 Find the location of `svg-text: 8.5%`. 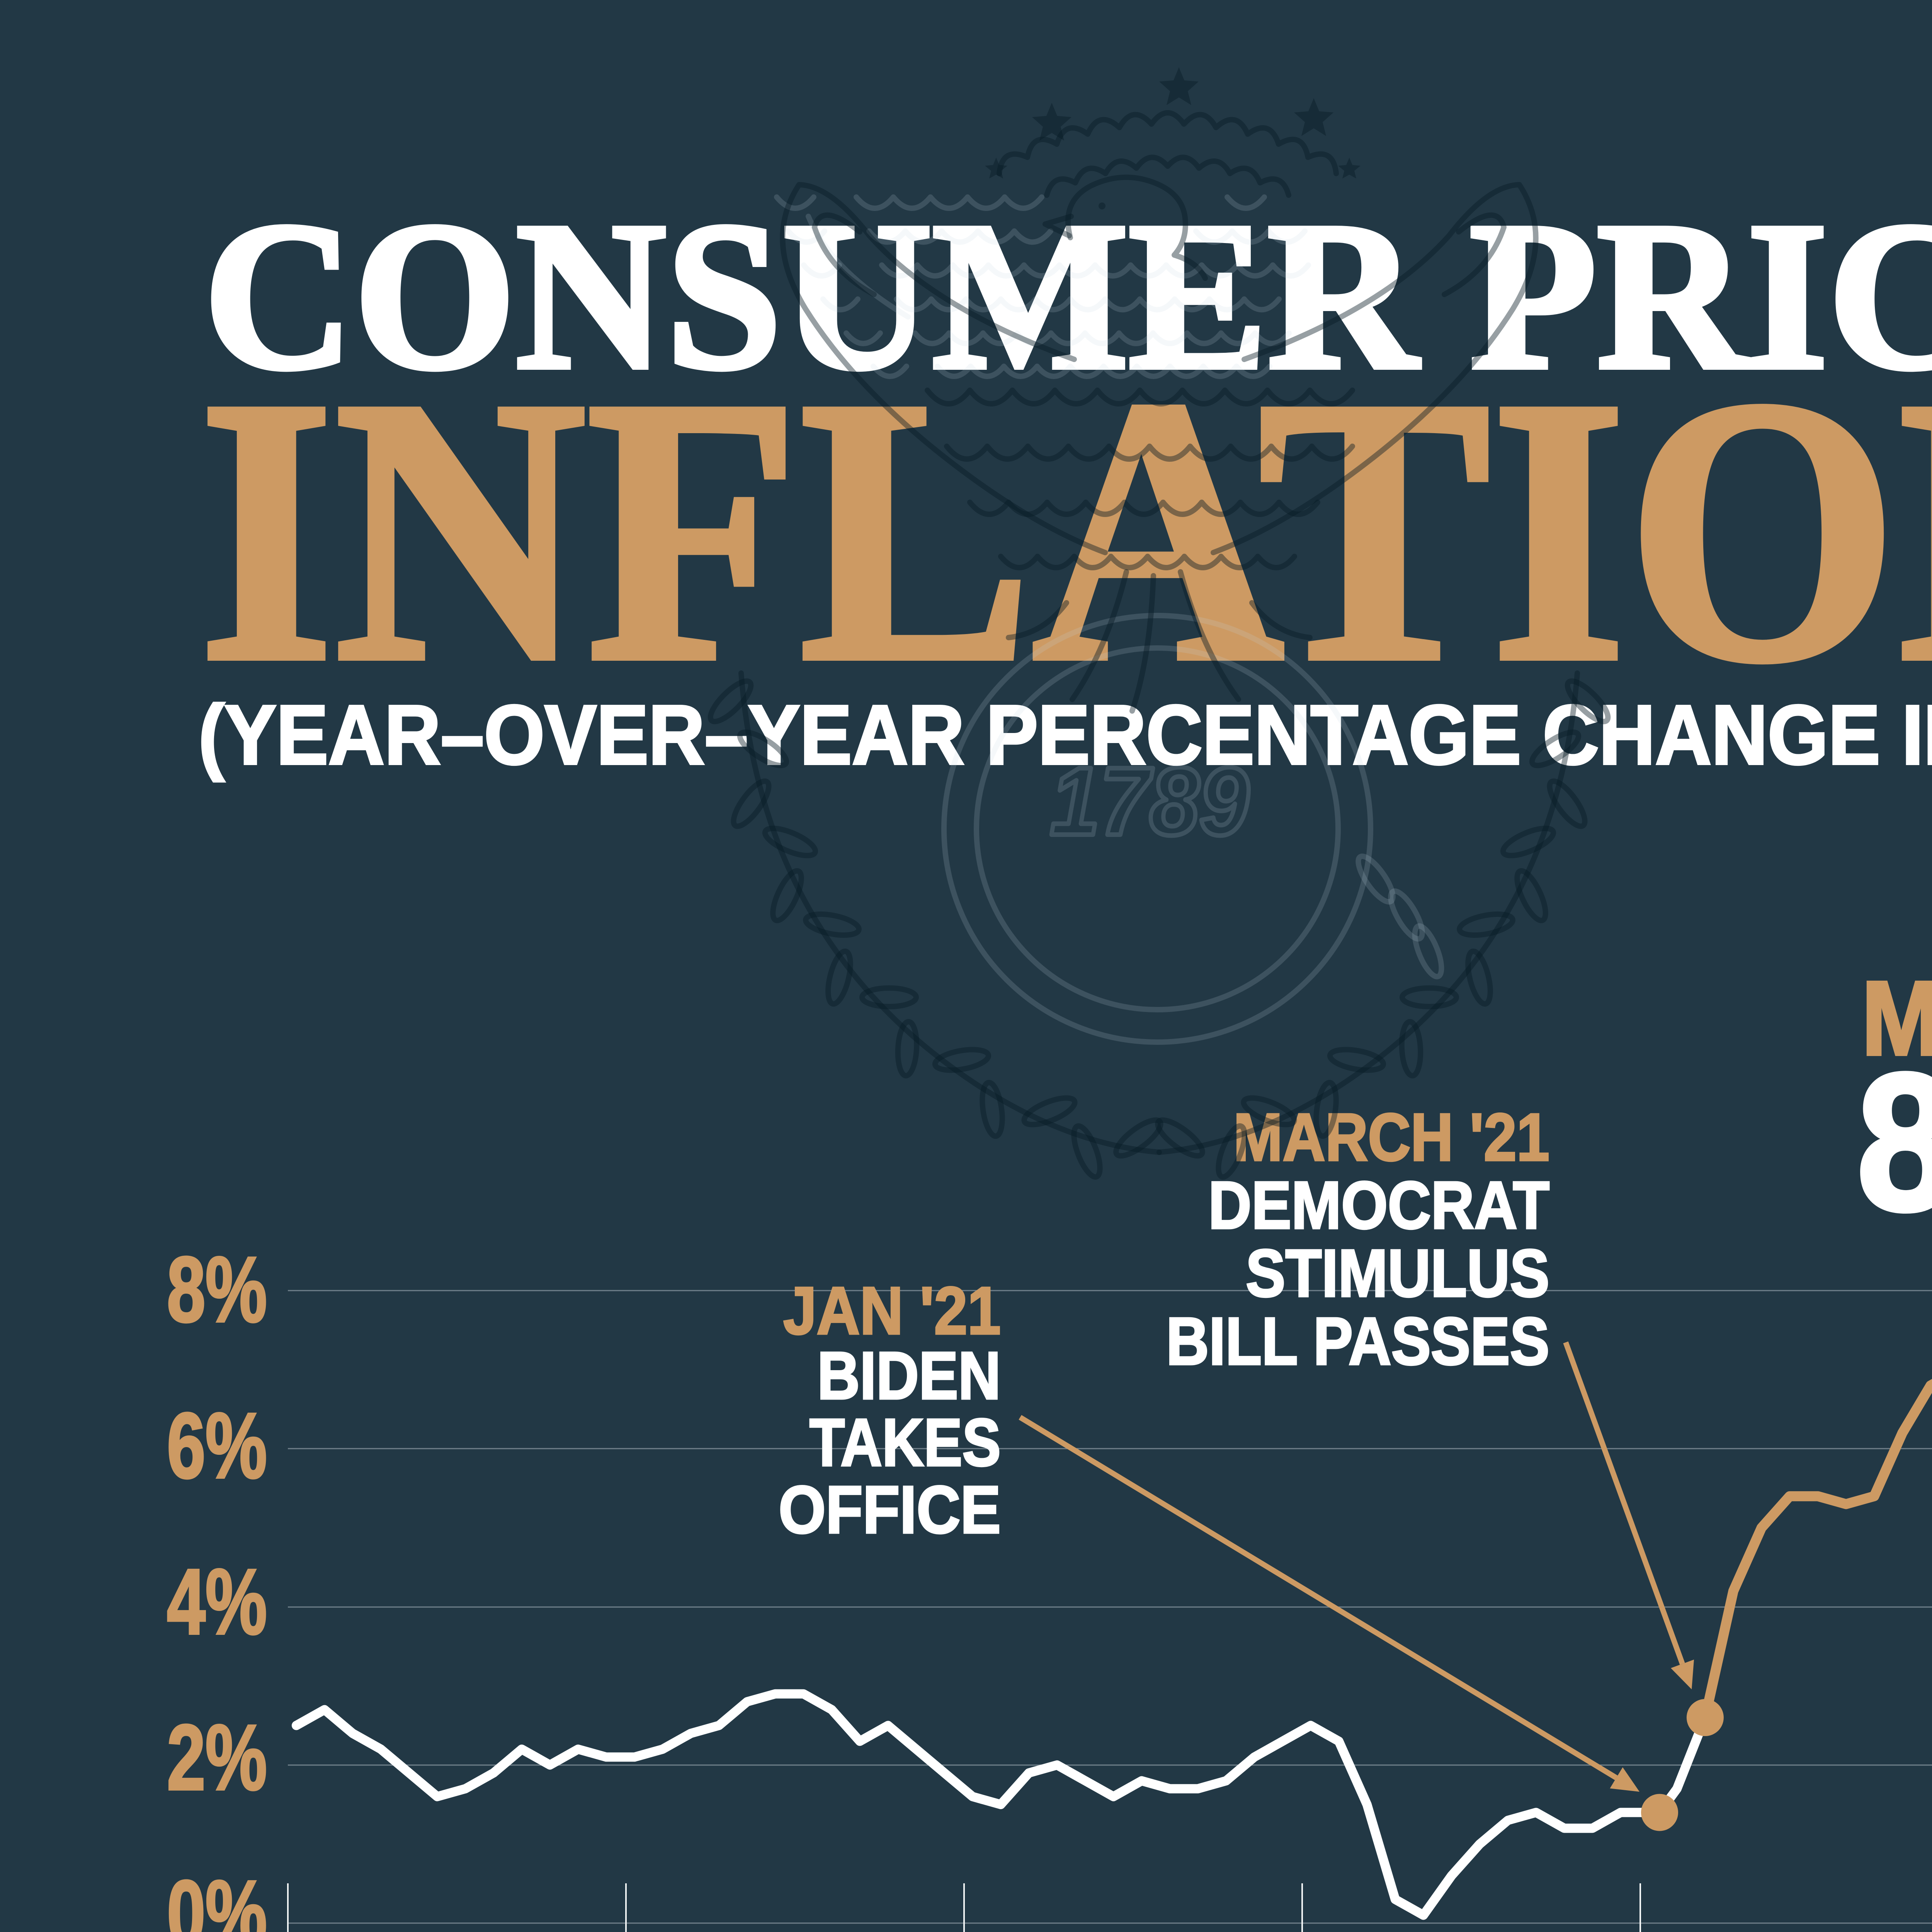

svg-text: 8.5% is located at coordinates (1895, 1142).